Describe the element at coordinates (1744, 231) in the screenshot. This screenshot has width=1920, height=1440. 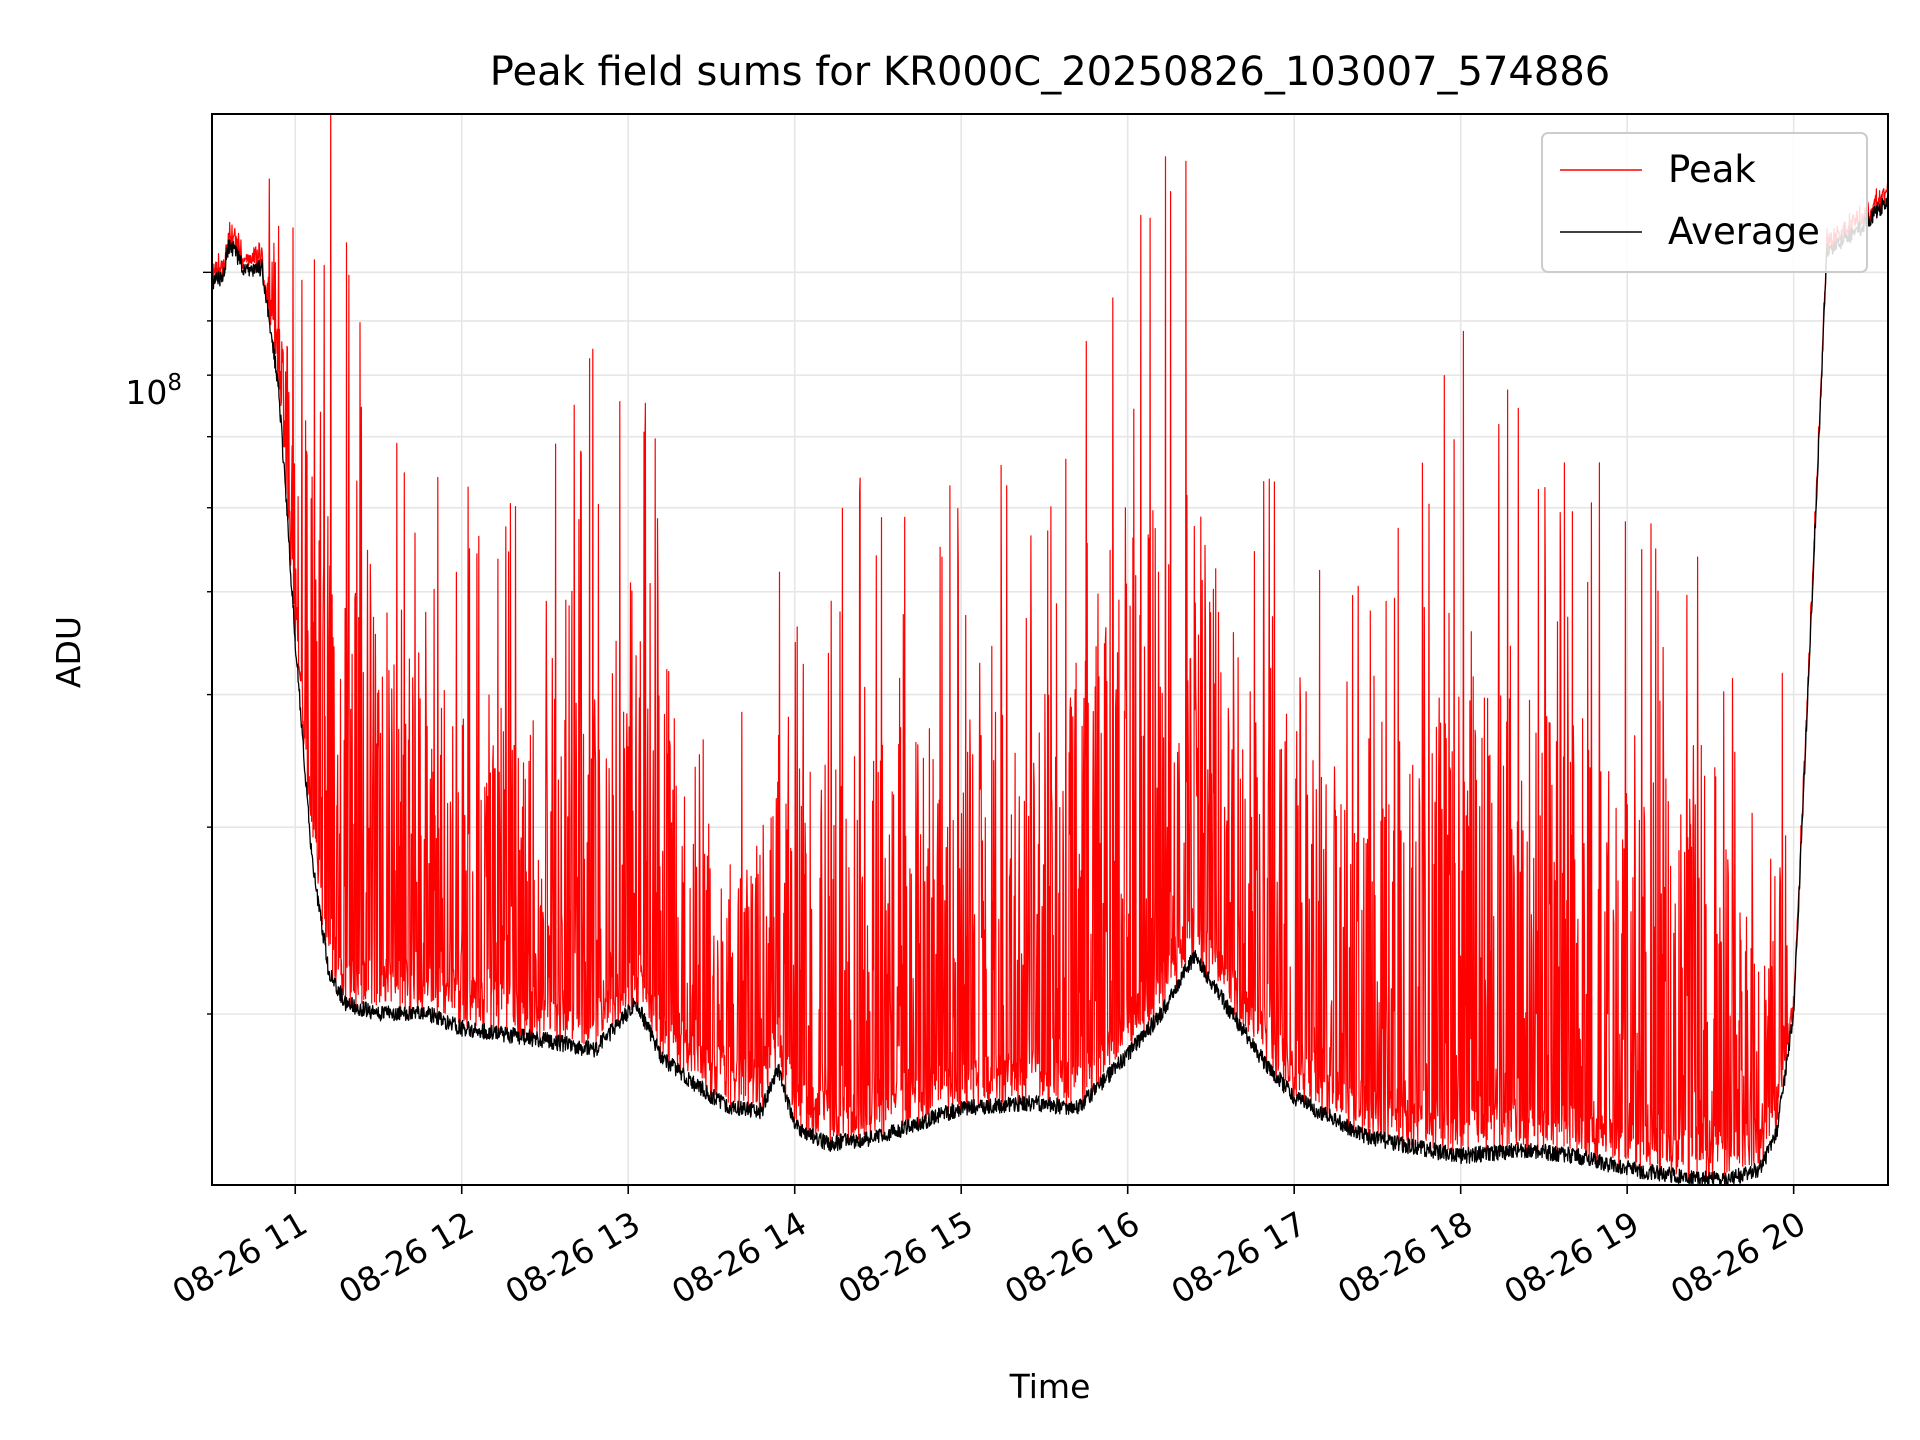
I see `legend-label-average: Average` at that location.